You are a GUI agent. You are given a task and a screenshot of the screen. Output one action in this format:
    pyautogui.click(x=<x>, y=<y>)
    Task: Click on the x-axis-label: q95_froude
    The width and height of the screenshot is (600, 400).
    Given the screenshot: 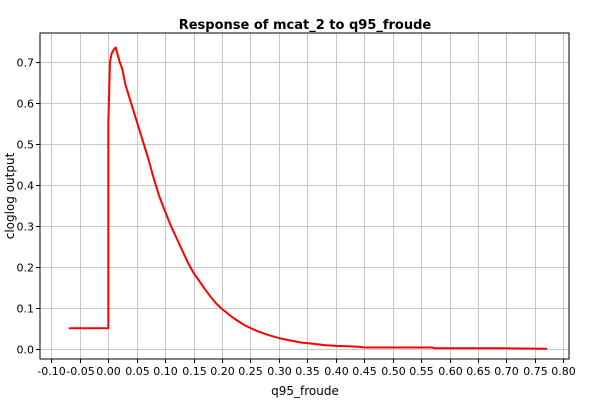 What is the action you would take?
    pyautogui.click(x=305, y=391)
    